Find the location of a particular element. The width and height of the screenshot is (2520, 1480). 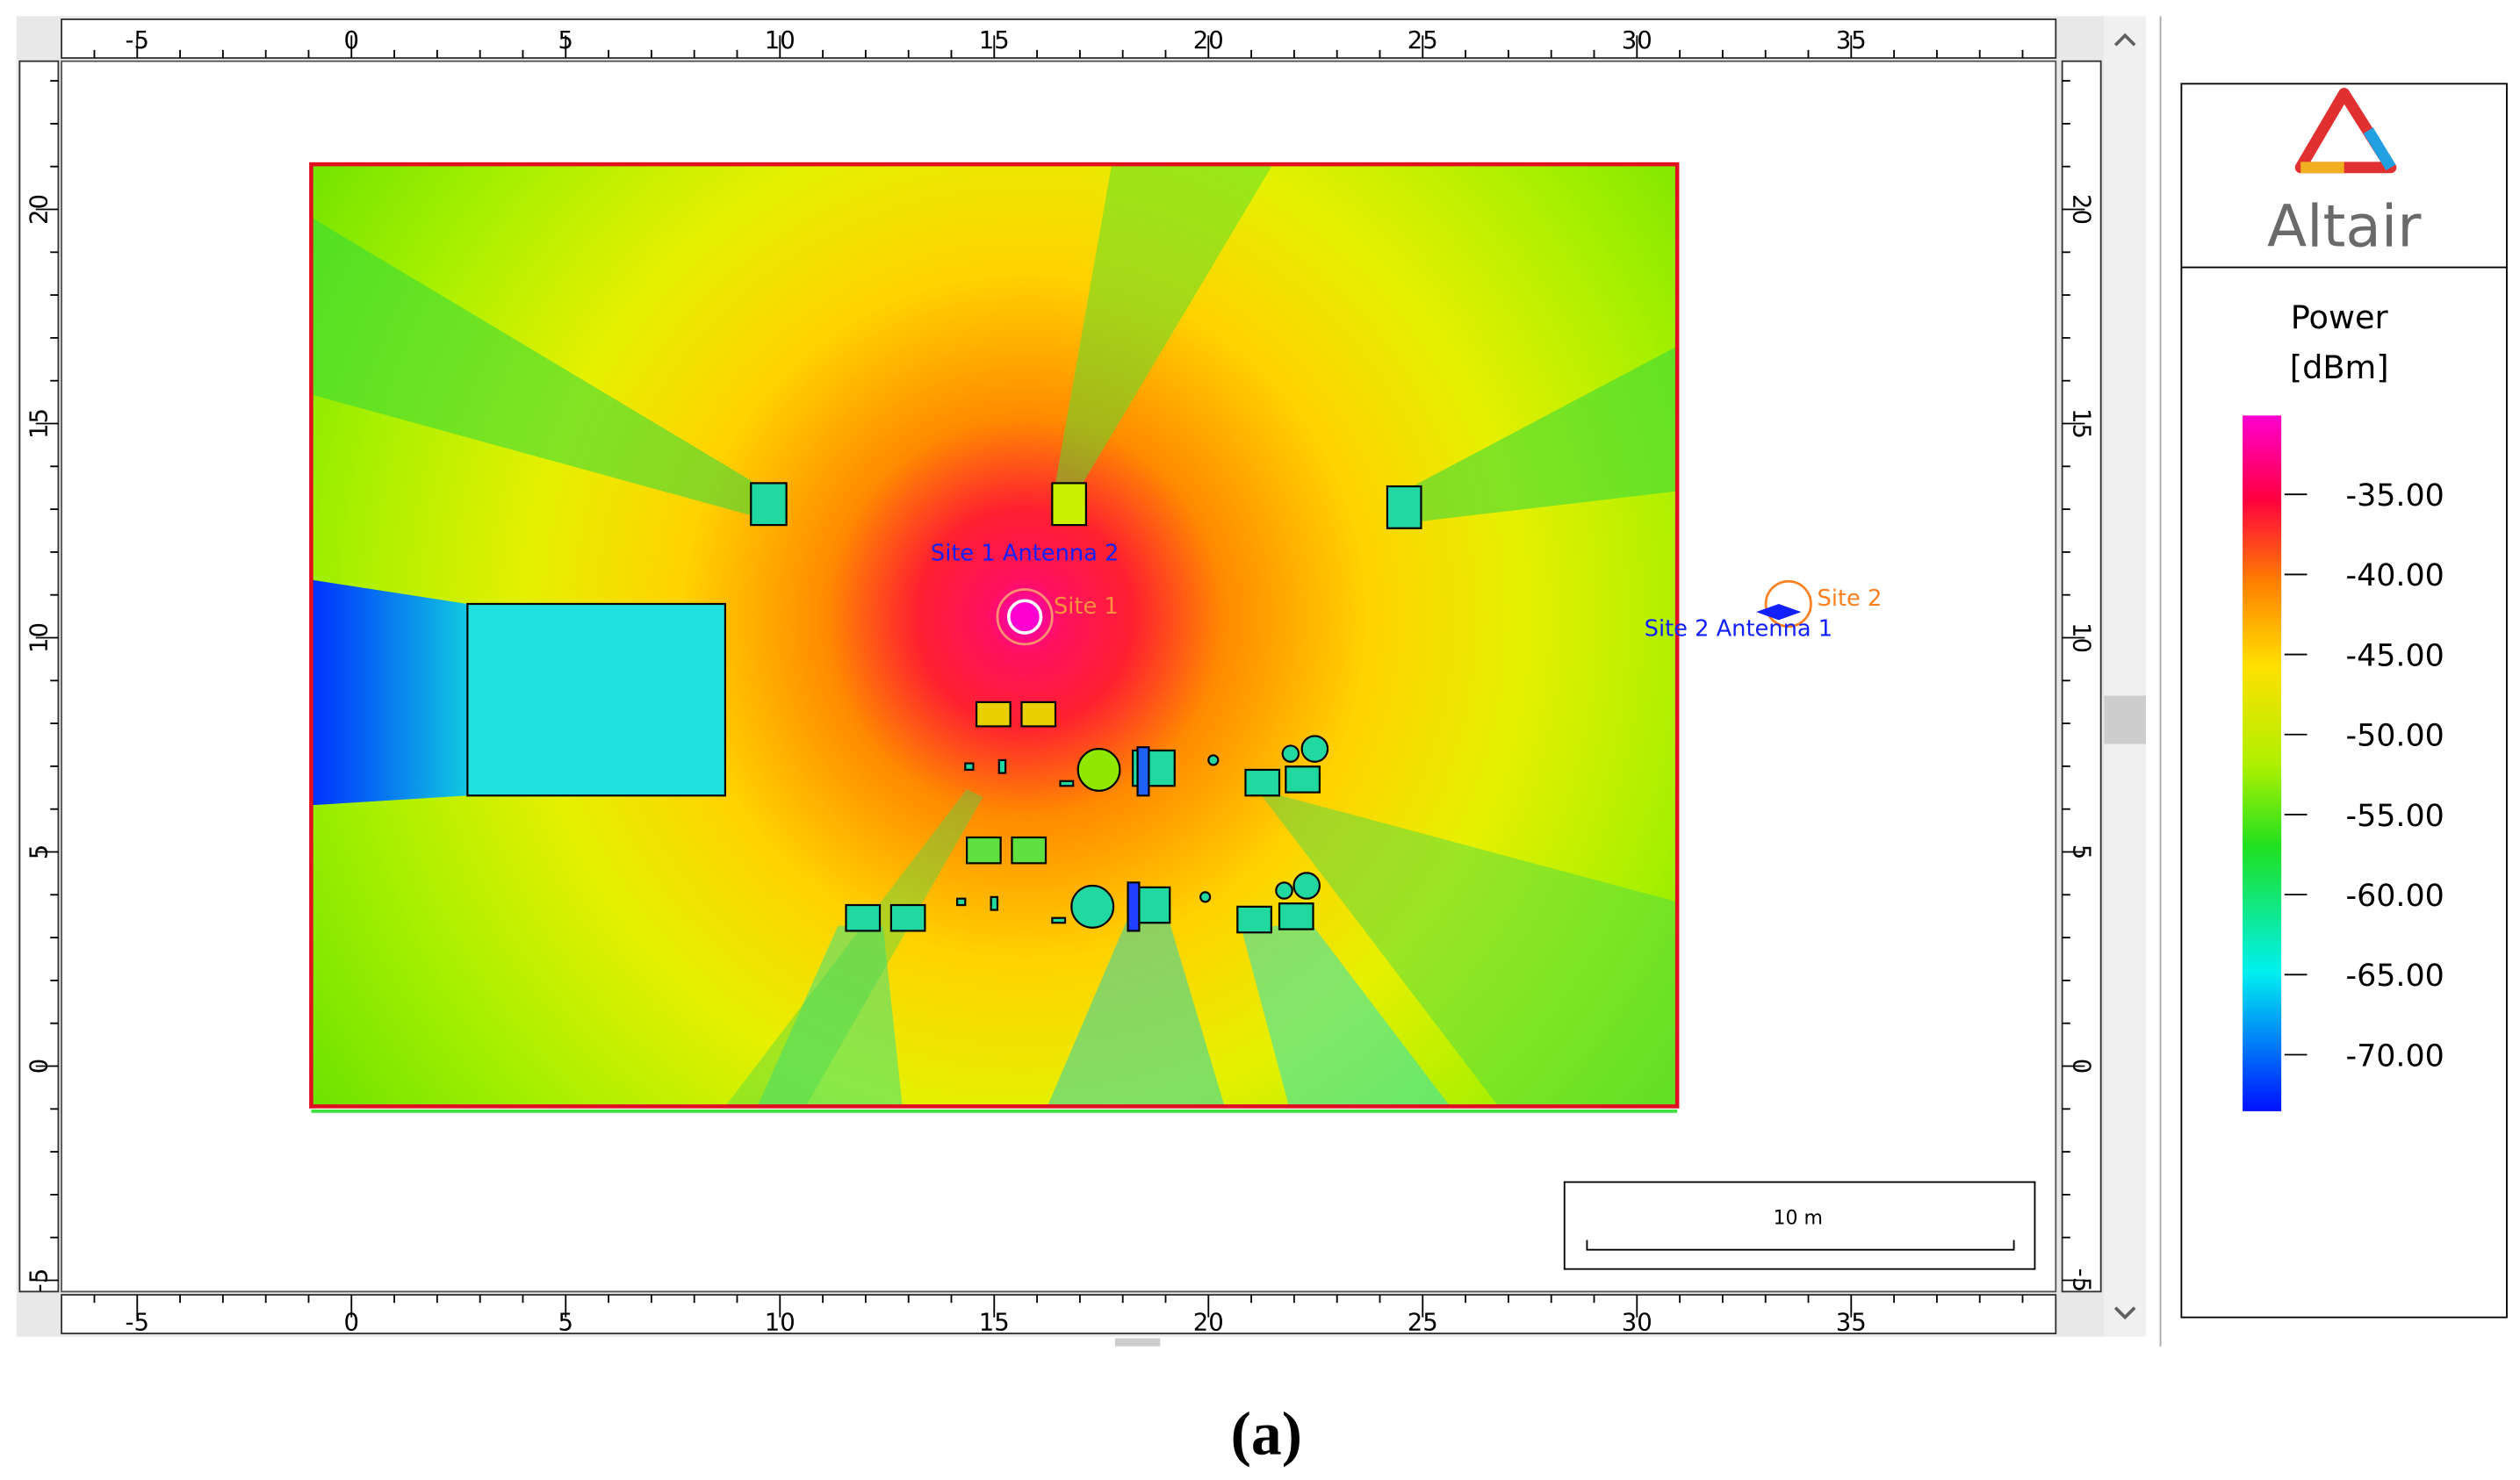

site-label: Site 1 Antenna 2 is located at coordinates (1025, 553).